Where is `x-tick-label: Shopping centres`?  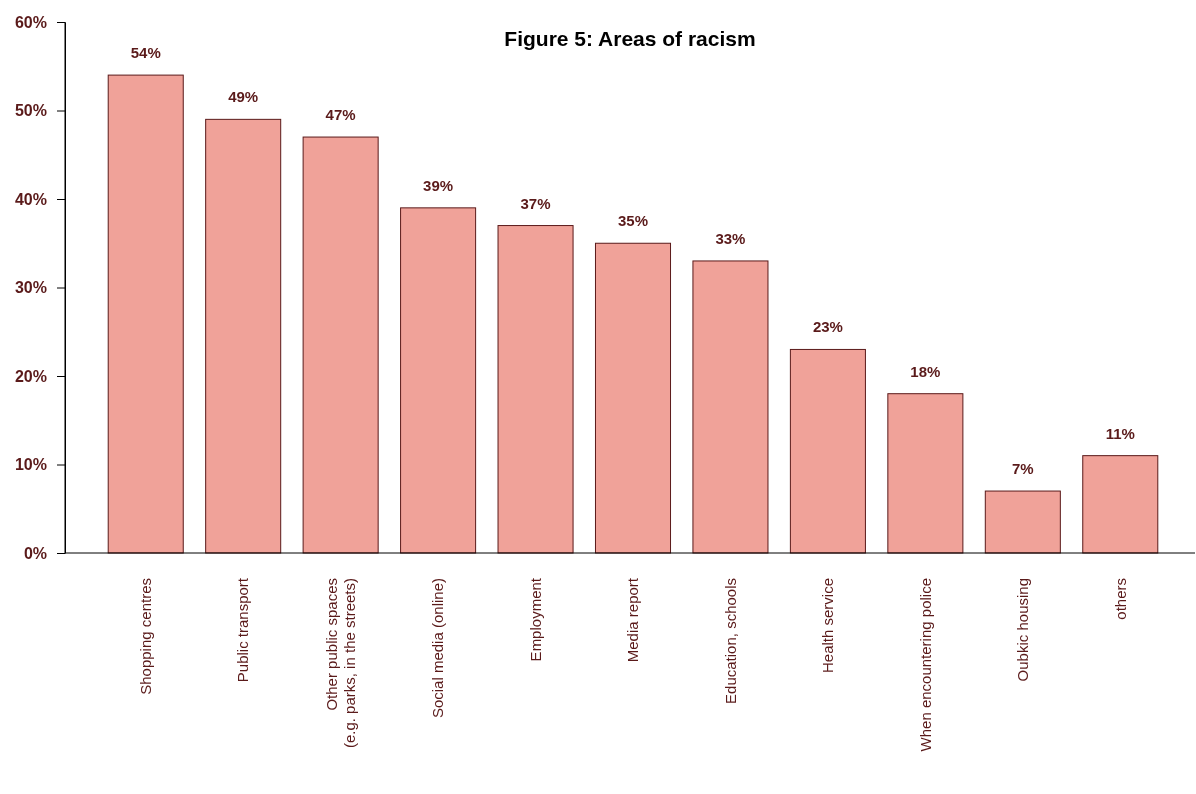
x-tick-label: Shopping centres is located at coordinates (145, 636).